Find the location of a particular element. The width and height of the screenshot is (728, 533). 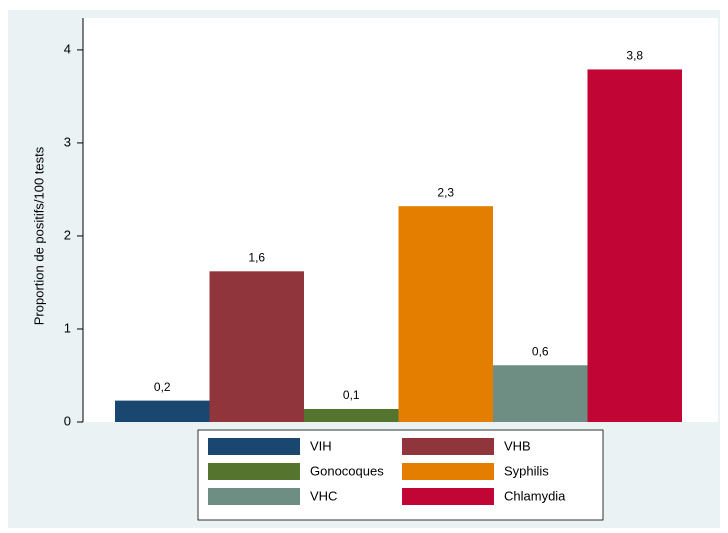

value-label: 0,6 is located at coordinates (540, 351).